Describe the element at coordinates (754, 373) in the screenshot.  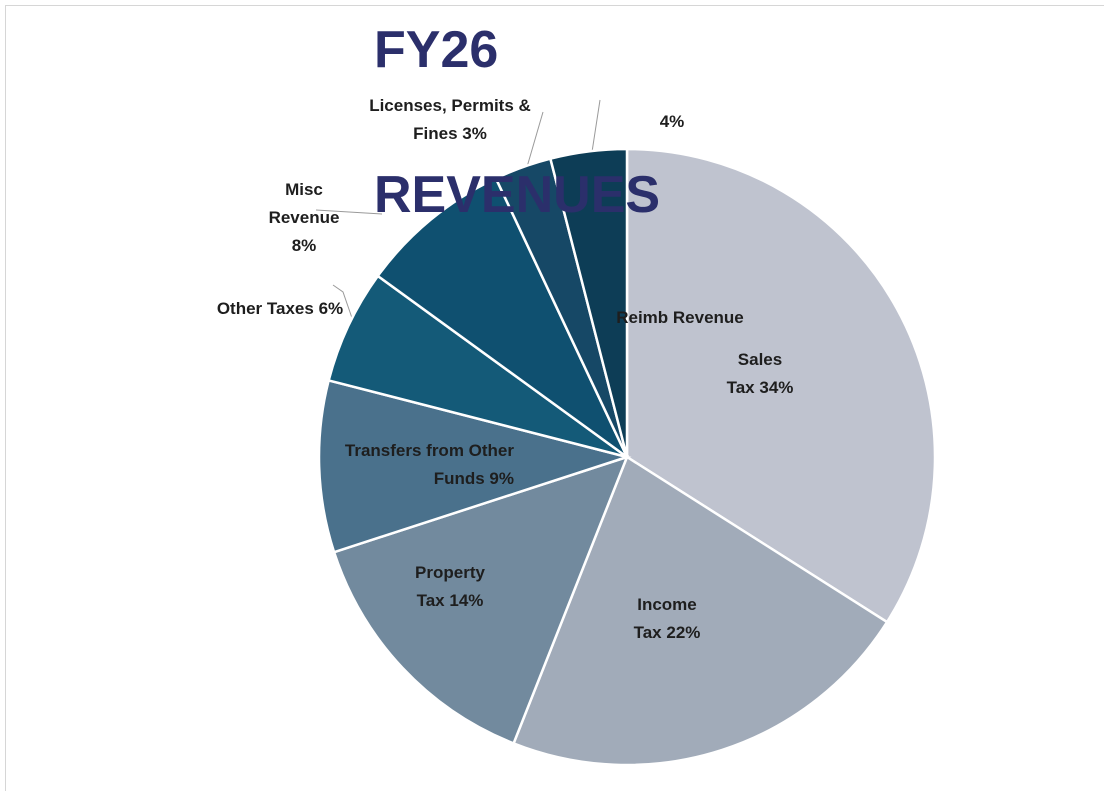
I see `category-name: Sales Tax` at that location.